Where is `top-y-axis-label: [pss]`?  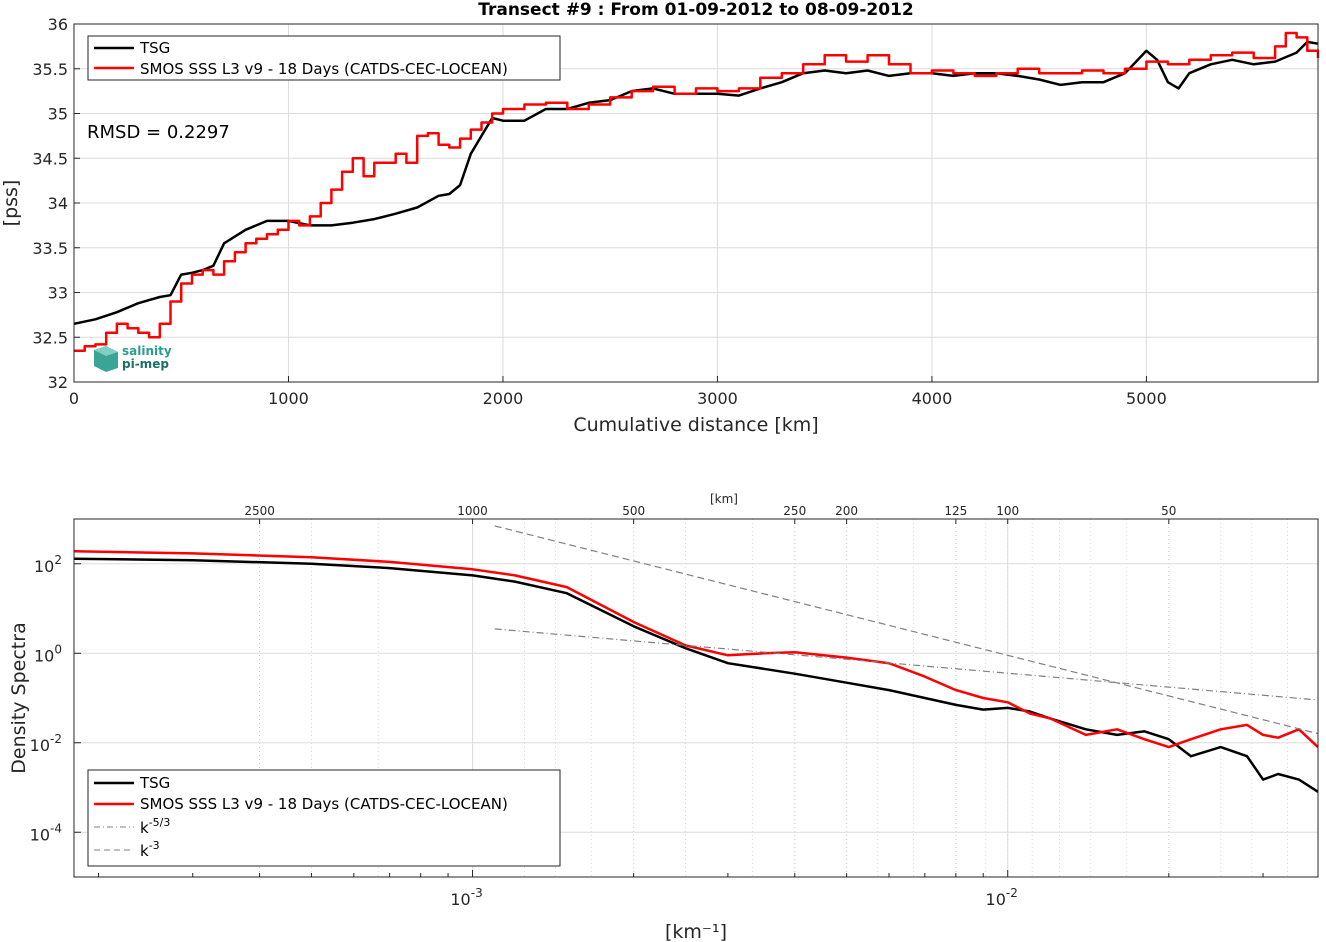 top-y-axis-label: [pss] is located at coordinates (11, 203).